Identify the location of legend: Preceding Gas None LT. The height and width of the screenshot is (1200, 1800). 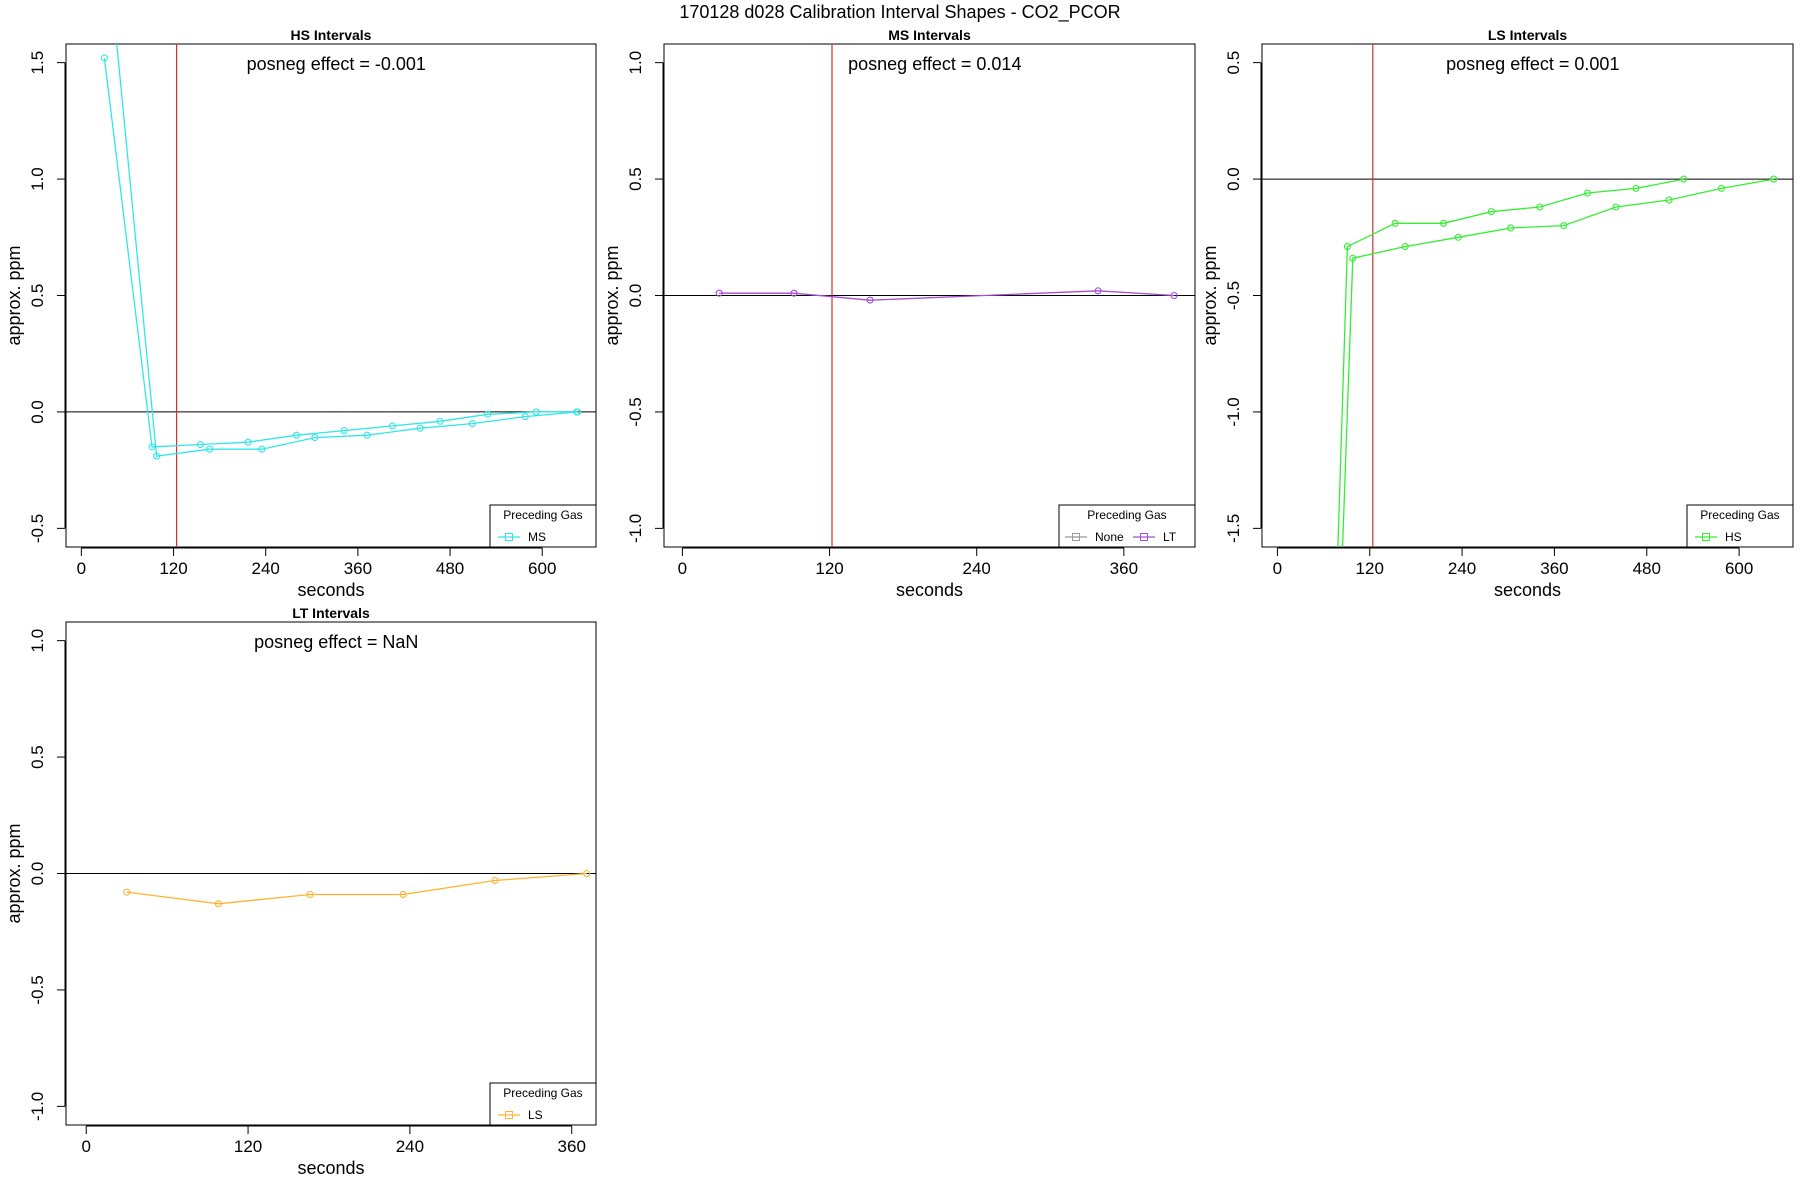
(1127, 526).